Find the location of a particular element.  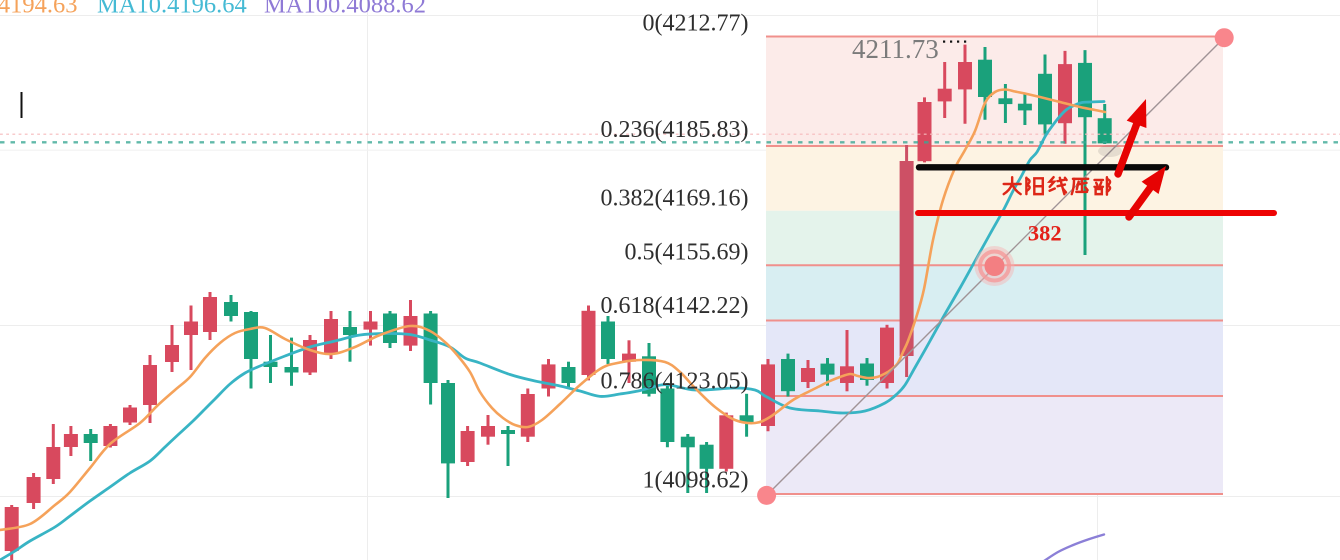

svg-text: 0(4212.77) is located at coordinates (696, 24).